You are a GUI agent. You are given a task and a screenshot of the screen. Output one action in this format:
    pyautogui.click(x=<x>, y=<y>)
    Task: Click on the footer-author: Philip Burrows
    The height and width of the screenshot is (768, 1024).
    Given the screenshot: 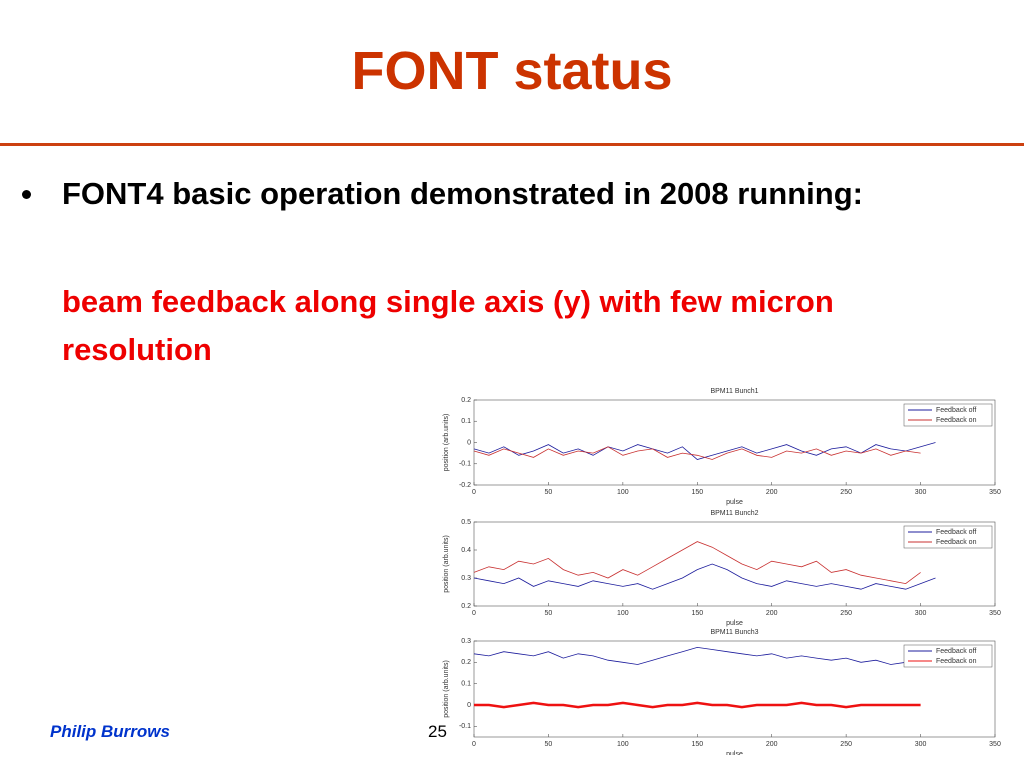 What is the action you would take?
    pyautogui.click(x=110, y=731)
    